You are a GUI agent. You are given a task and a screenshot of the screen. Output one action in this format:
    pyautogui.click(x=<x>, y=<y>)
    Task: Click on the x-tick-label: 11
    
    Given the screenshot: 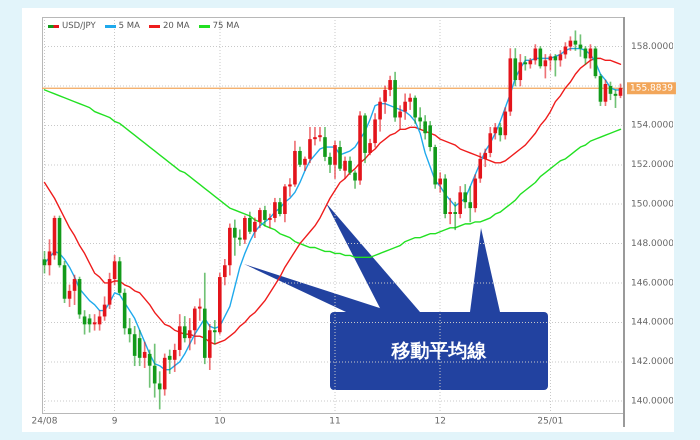 What is the action you would take?
    pyautogui.click(x=335, y=421)
    